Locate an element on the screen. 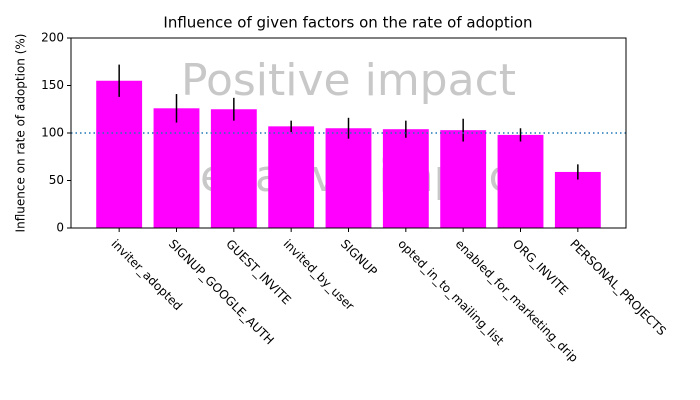 The image size is (700, 400). y-tick-label: 0 is located at coordinates (60, 228).